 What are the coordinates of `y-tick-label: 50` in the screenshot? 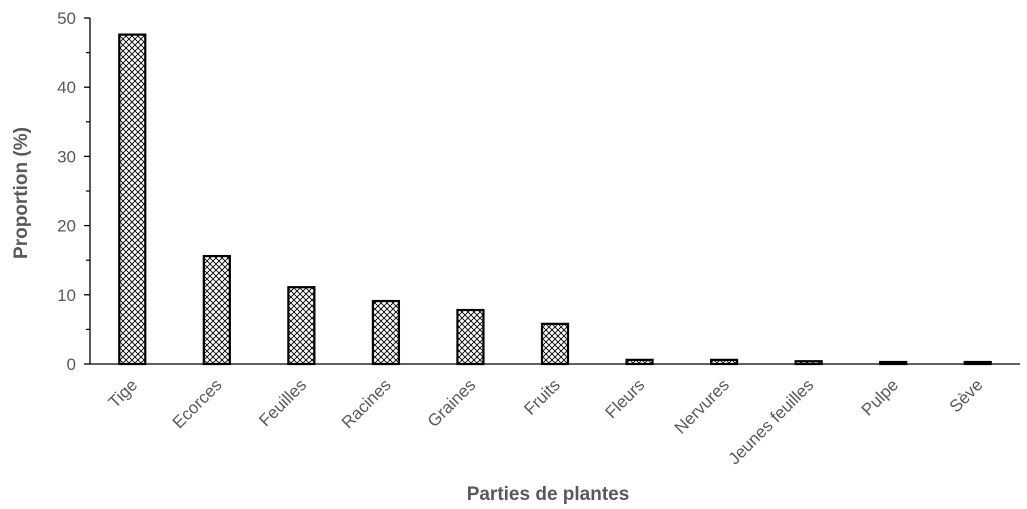 It's located at (66, 18).